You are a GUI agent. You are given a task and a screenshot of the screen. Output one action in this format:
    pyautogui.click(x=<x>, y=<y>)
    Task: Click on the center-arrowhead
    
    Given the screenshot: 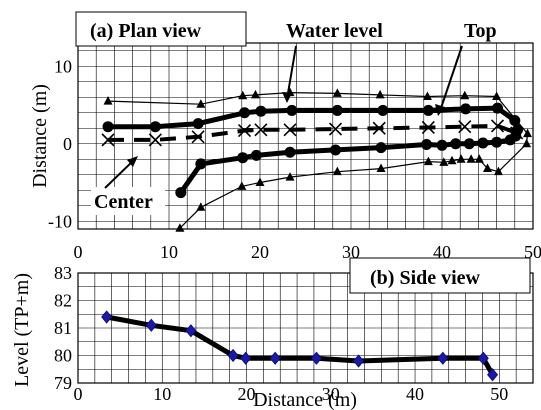 What is the action you would take?
    pyautogui.click(x=132, y=161)
    